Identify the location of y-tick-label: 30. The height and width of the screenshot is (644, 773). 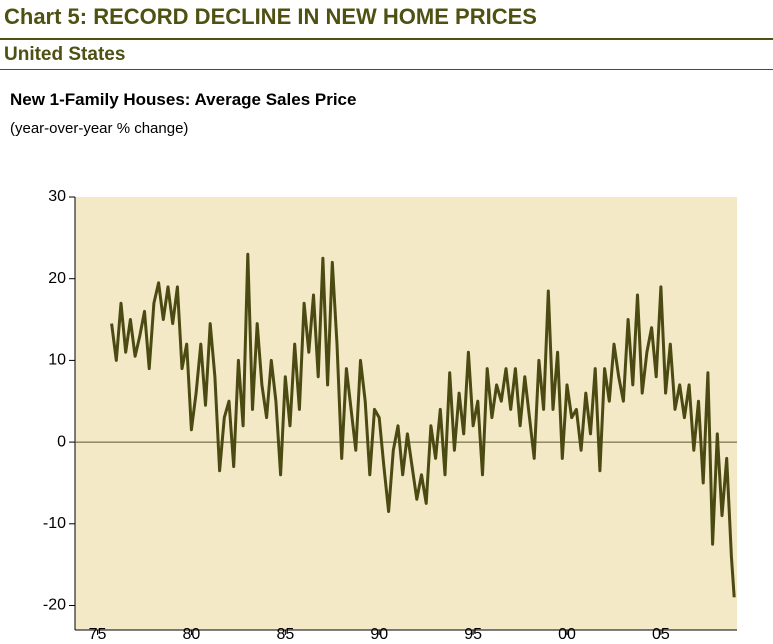
(57, 196).